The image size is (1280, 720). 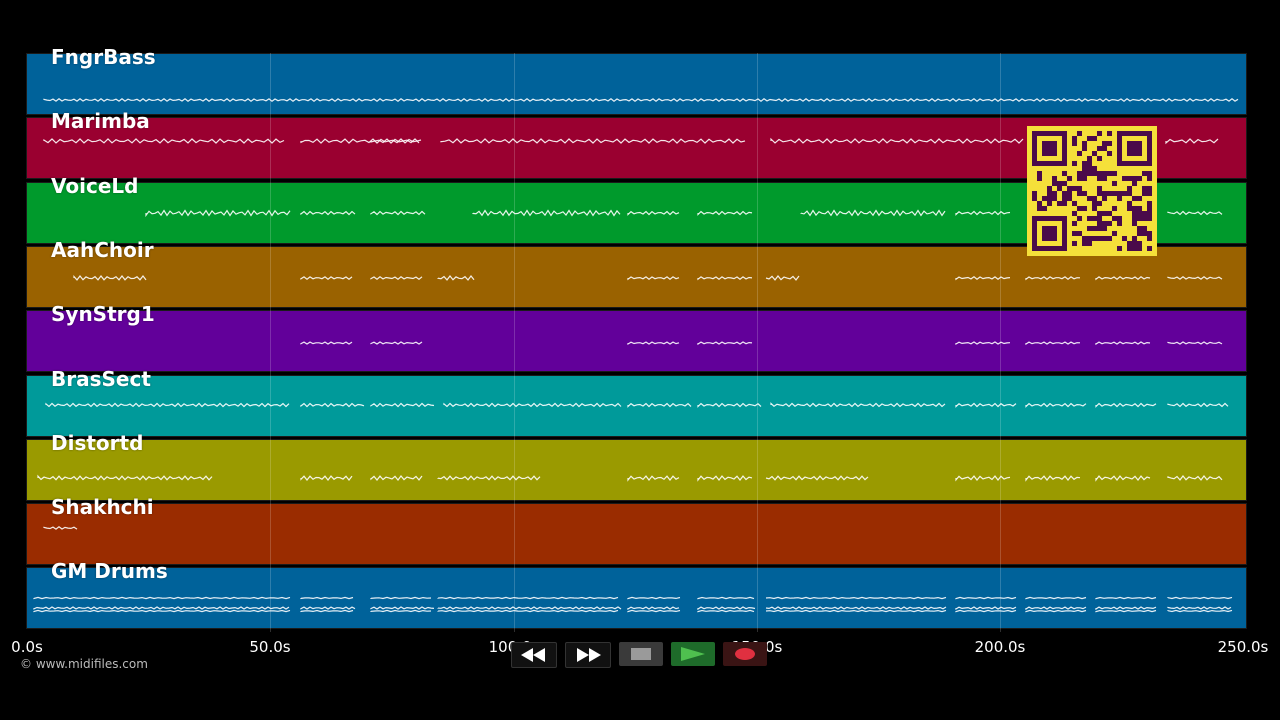 What do you see at coordinates (84, 664) in the screenshot?
I see `copyright-text: © www.midifiles.com` at bounding box center [84, 664].